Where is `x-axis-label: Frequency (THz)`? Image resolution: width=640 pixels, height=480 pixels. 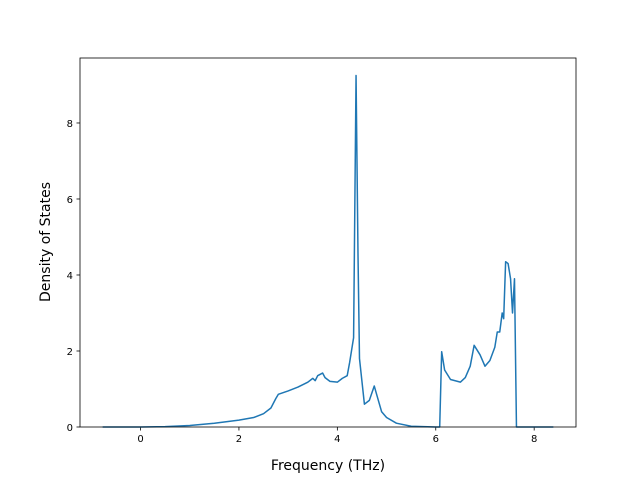
x-axis-label: Frequency (THz) is located at coordinates (328, 466).